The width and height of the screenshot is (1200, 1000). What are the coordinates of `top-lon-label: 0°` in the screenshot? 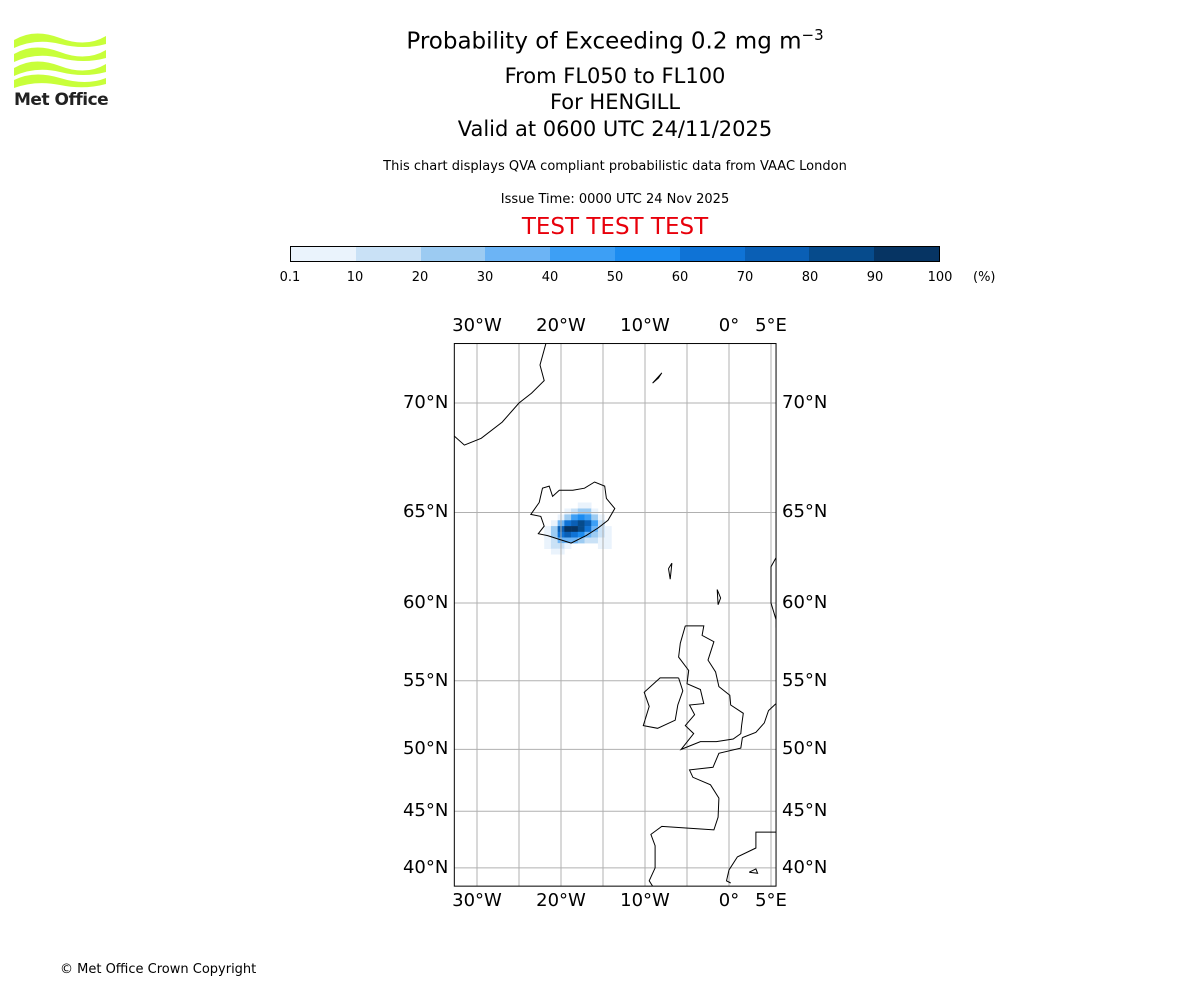 It's located at (729, 325).